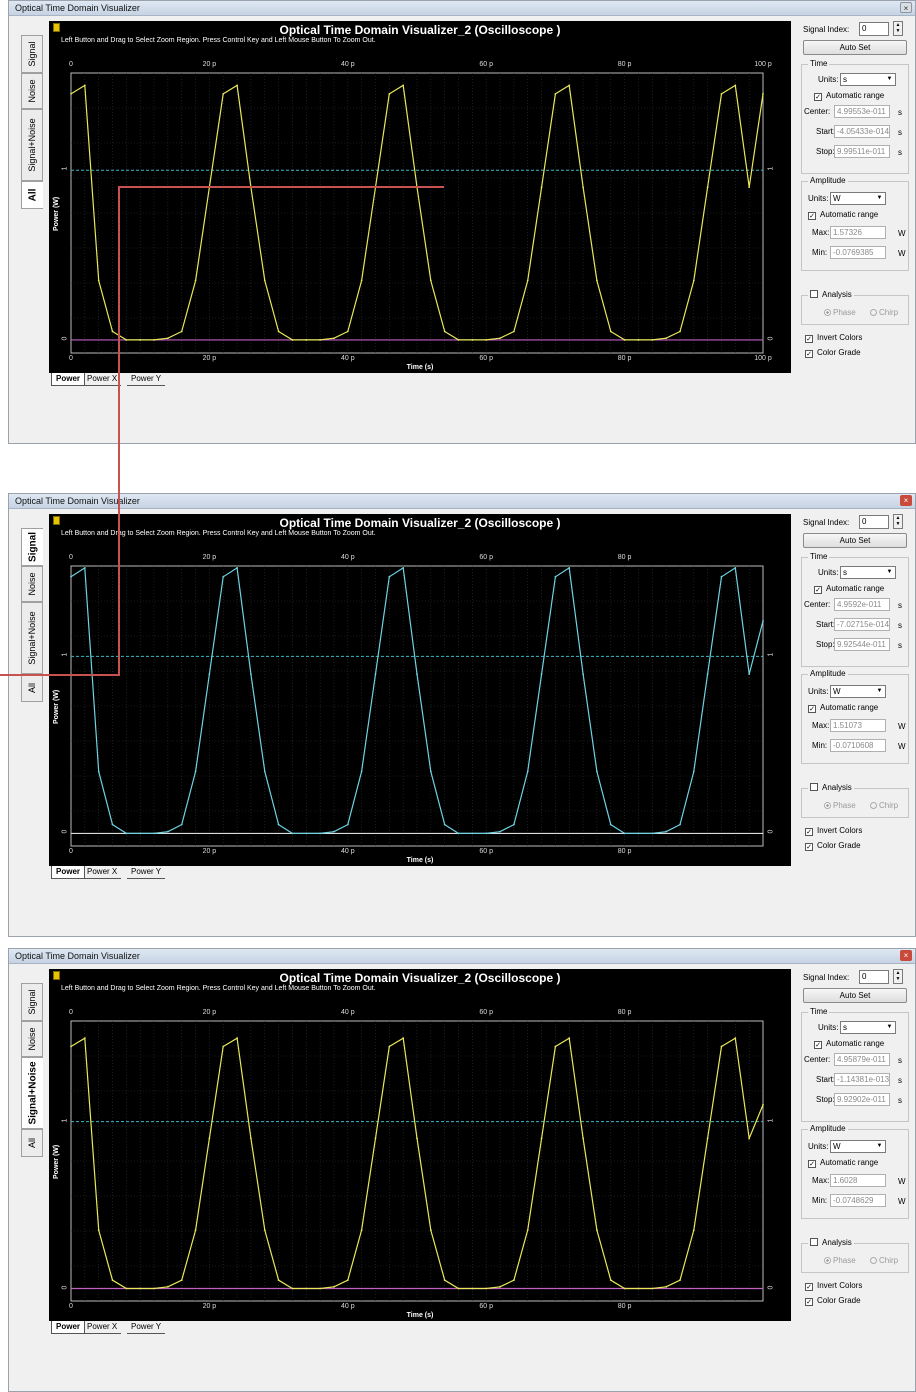 Image resolution: width=916 pixels, height=1392 pixels. I want to click on time-start-field: -4.05433e-014, so click(862, 131).